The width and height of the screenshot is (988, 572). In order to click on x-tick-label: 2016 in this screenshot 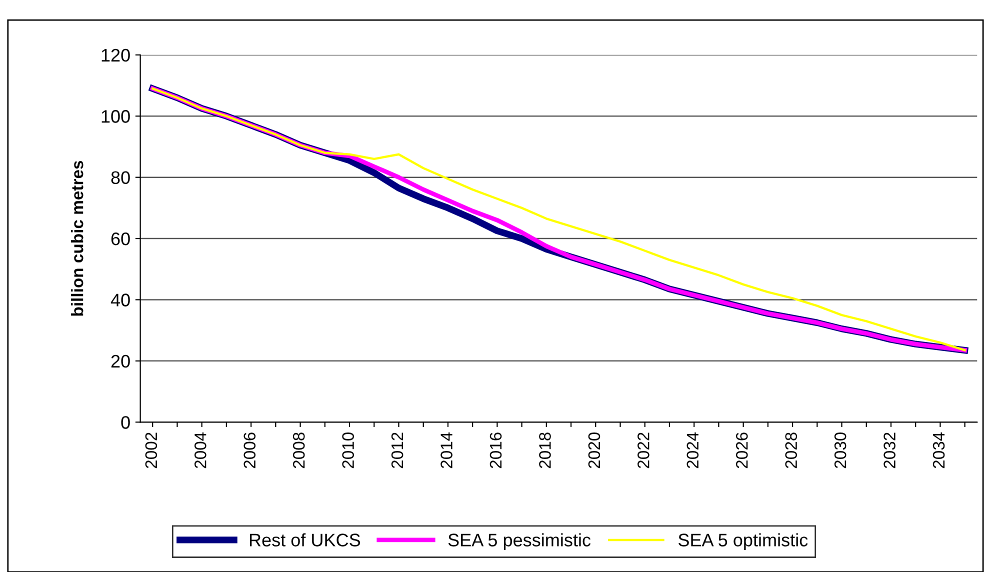, I will do `click(496, 450)`.